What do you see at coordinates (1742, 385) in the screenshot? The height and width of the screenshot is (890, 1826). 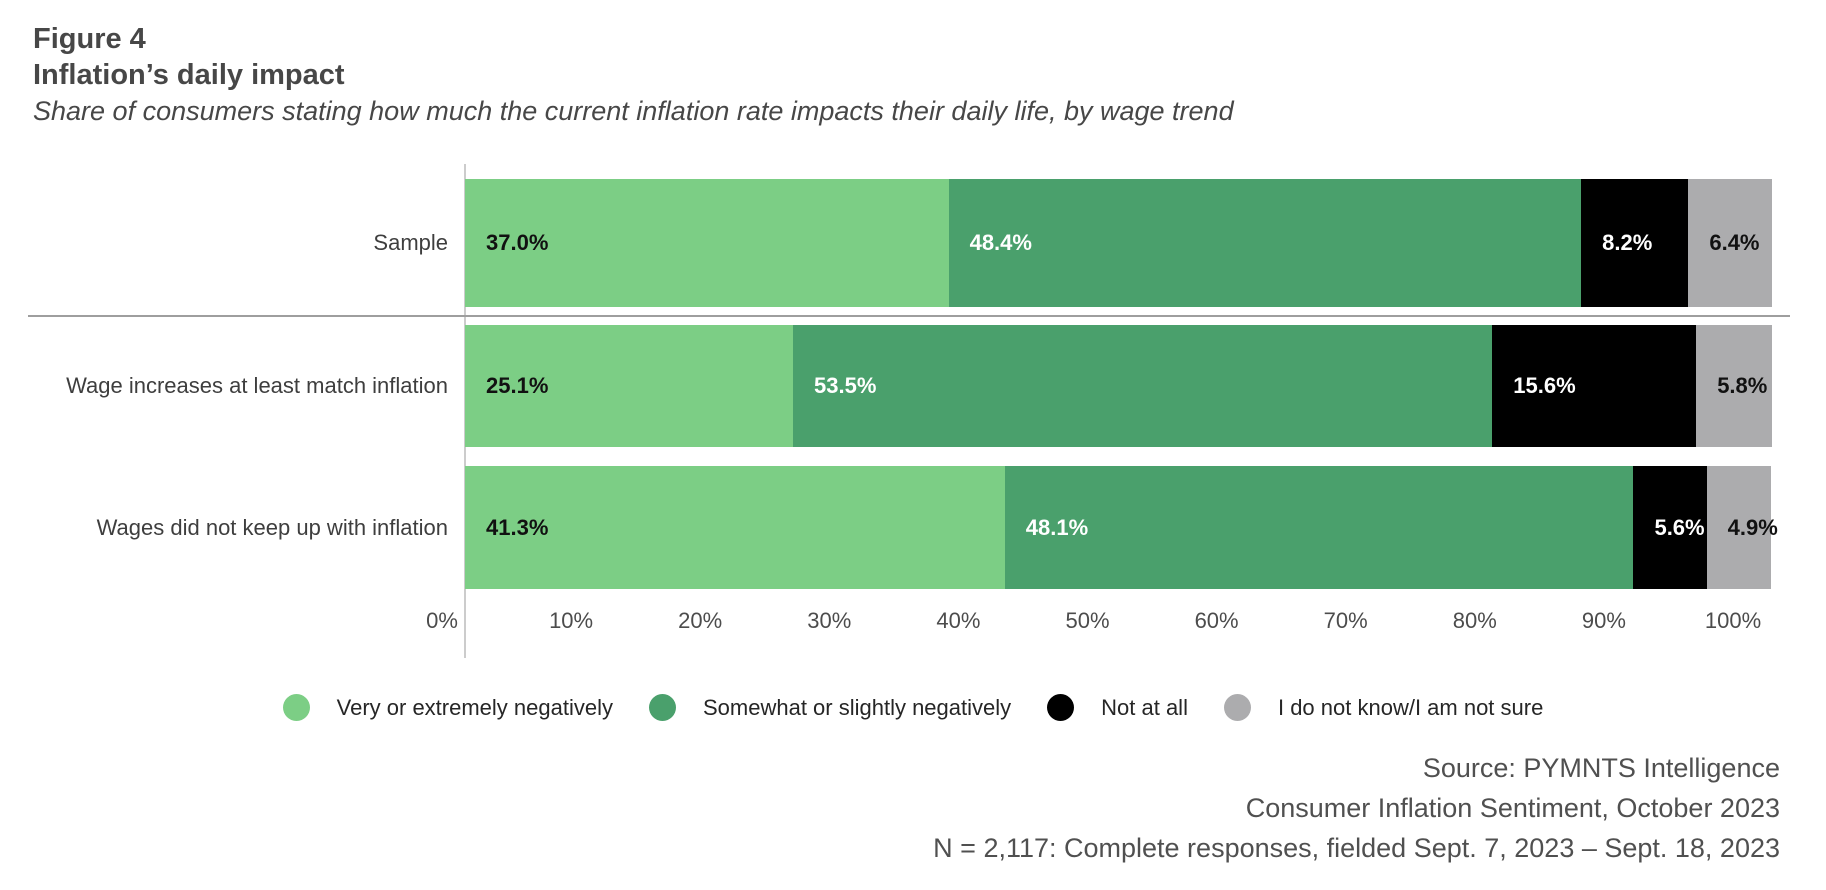 I see `value-label: 5.8%` at bounding box center [1742, 385].